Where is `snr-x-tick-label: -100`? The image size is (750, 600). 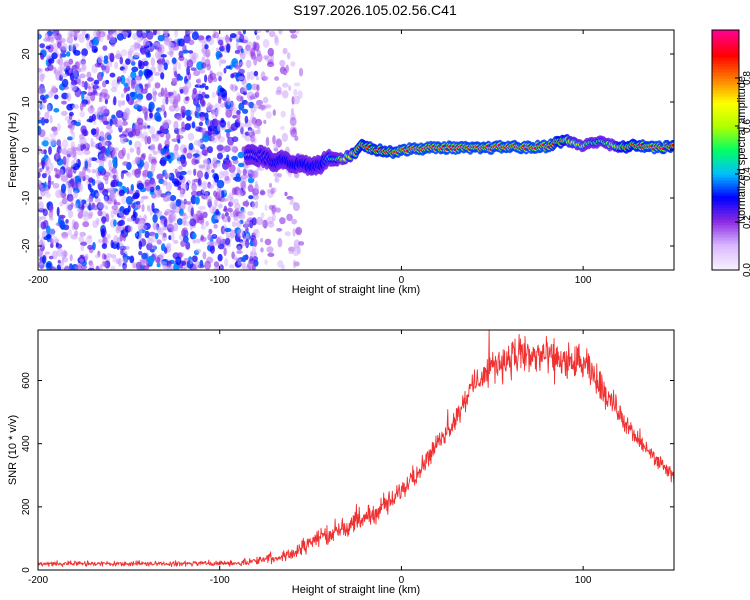
snr-x-tick-label: -100 is located at coordinates (220, 580).